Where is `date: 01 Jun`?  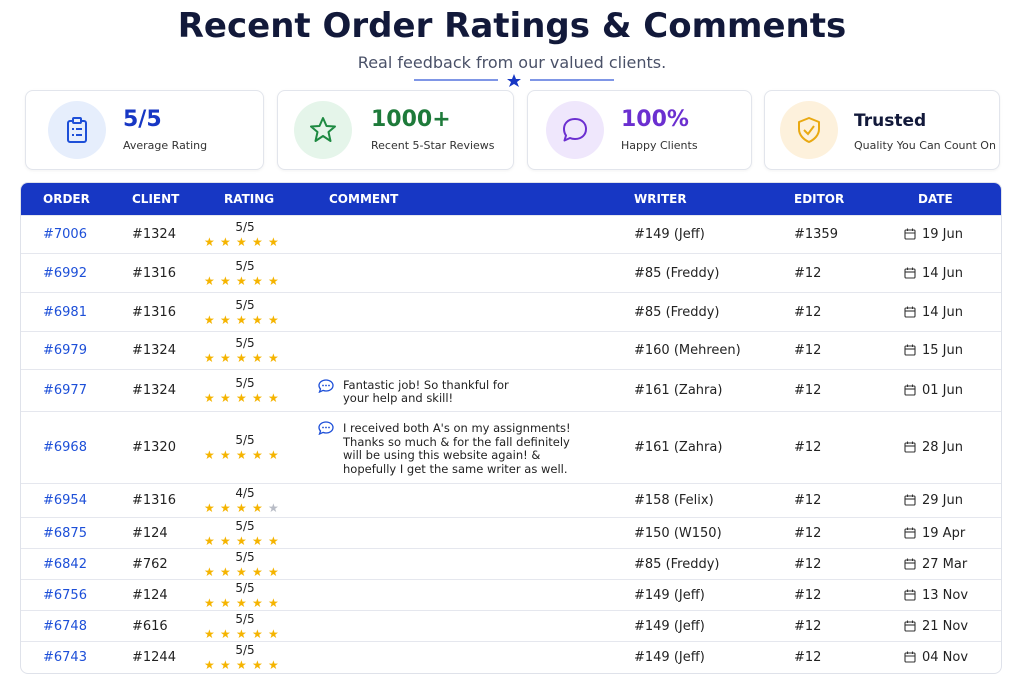
date: 01 Jun is located at coordinates (942, 390).